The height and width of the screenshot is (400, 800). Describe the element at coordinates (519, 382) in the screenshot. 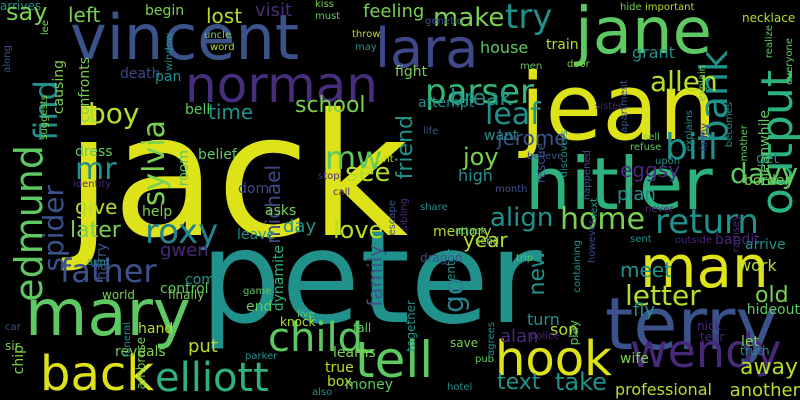

I see `word-text: text` at that location.